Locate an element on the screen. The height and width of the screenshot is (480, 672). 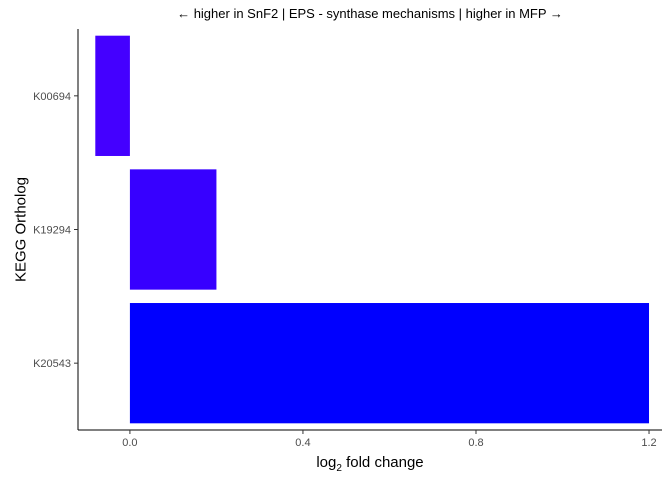
x-axis-title: log2 fold change is located at coordinates (369, 464).